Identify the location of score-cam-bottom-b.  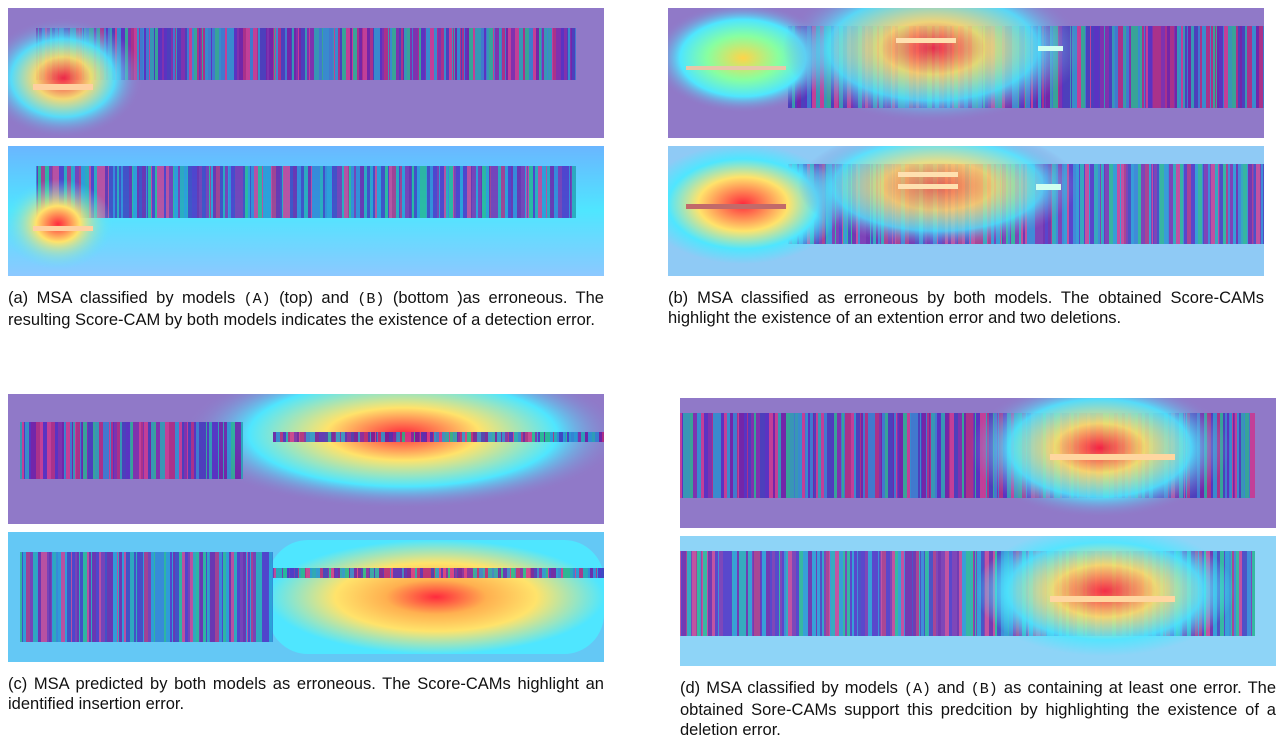
(966, 211).